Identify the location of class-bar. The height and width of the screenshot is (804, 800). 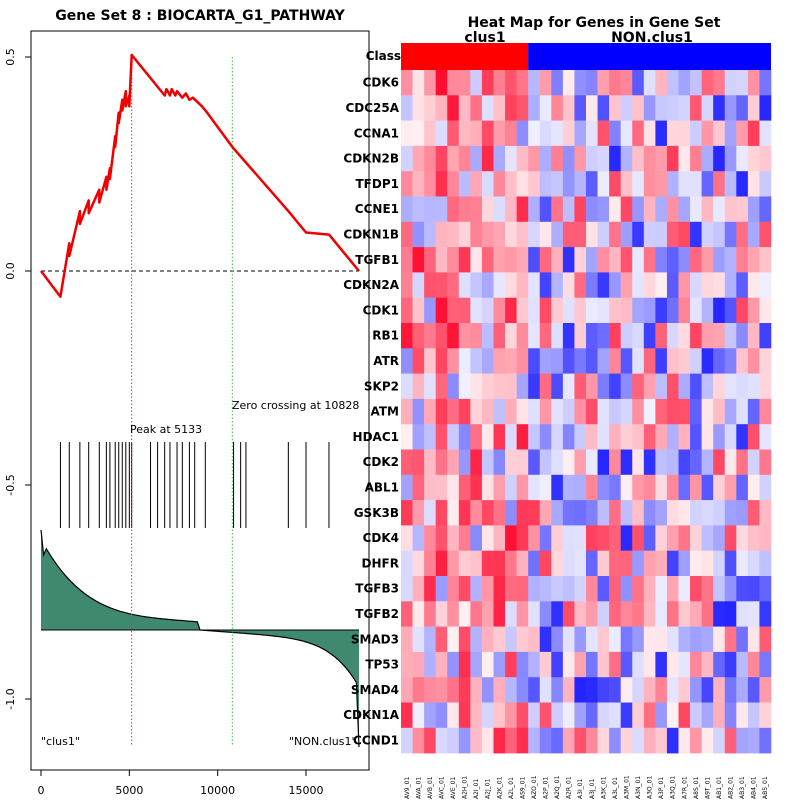
(586, 56).